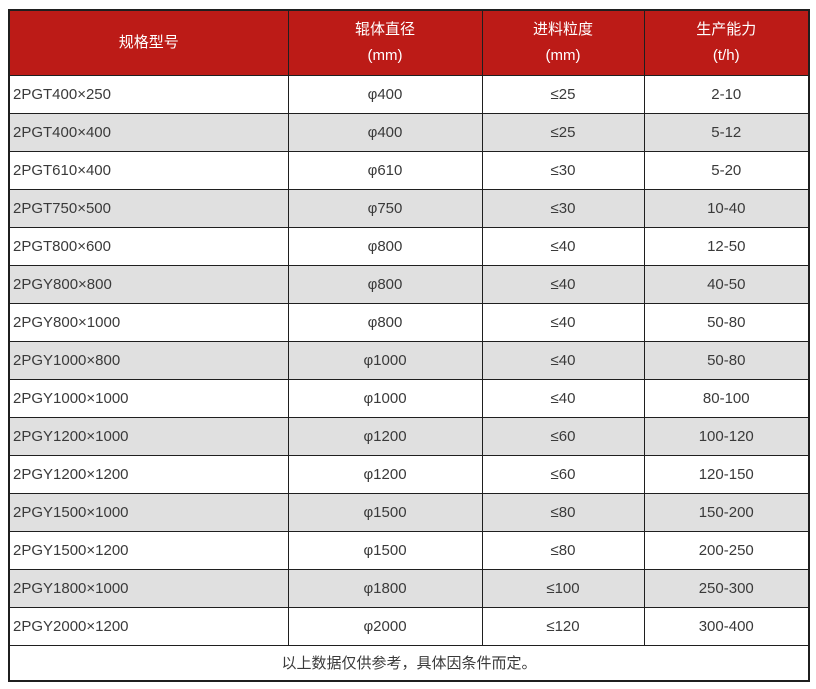 This screenshot has width=816, height=689. I want to click on capacity-cell: 250-300, so click(726, 588).